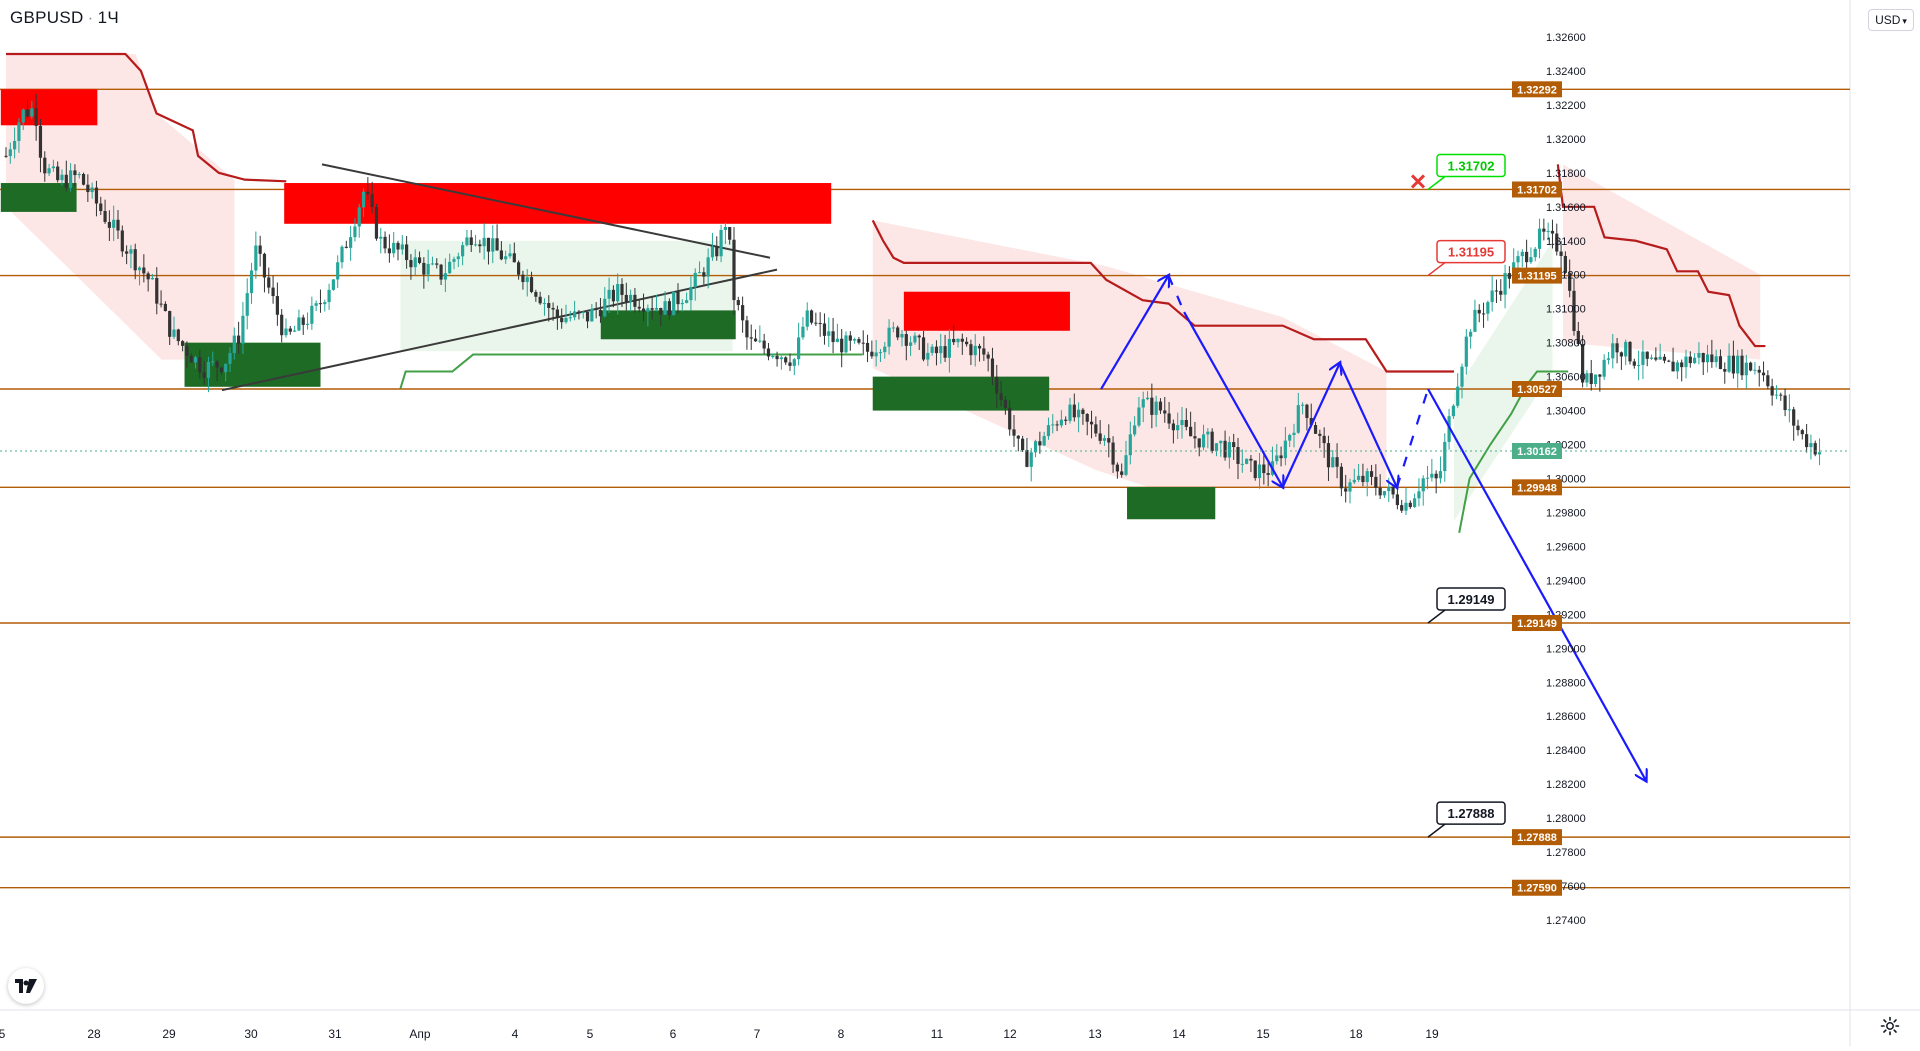  I want to click on price-tick-label: 1.28000, so click(1566, 819).